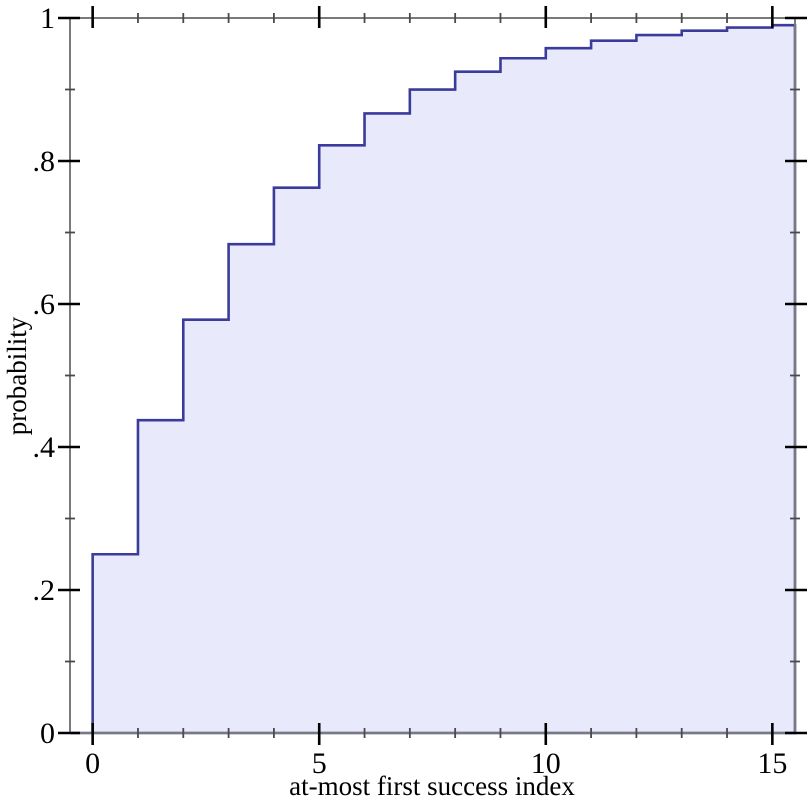 The height and width of the screenshot is (812, 812). What do you see at coordinates (432, 786) in the screenshot?
I see `x-axis-label: at-most first success index` at bounding box center [432, 786].